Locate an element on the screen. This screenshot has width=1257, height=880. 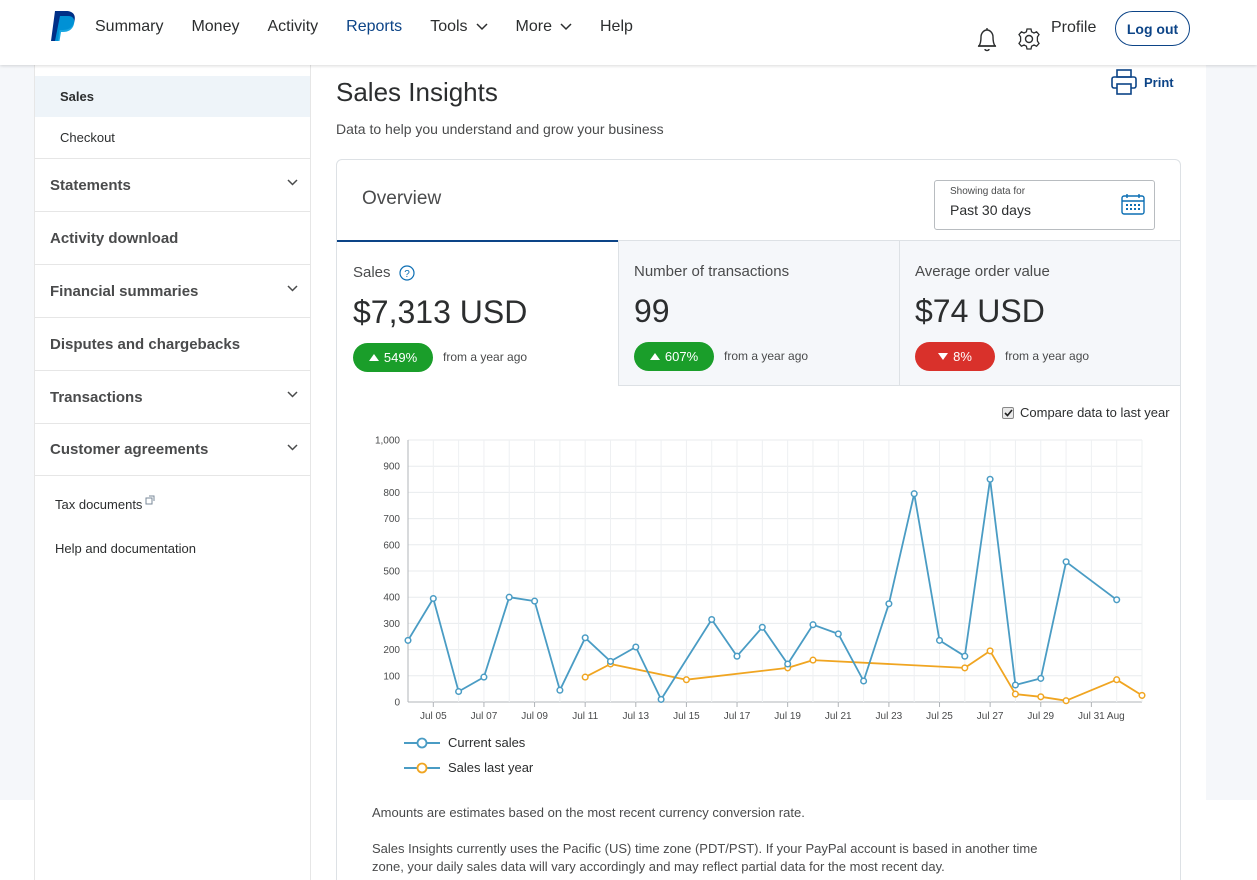
date-range-label: Showing data for is located at coordinates (988, 191).